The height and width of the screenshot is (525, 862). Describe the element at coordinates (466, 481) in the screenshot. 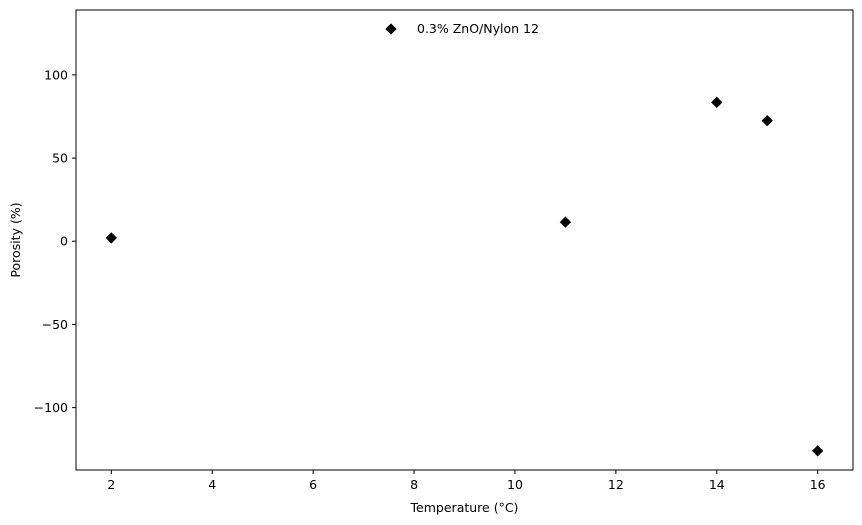

I see `x-axis-ticks: 2 4 6 8 10 12 14 16` at that location.